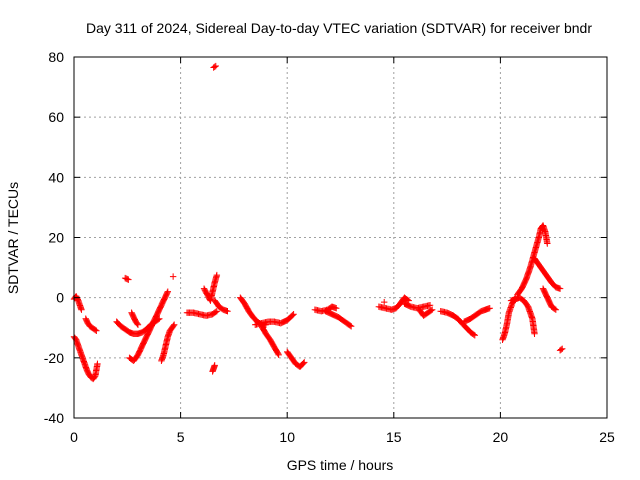 The width and height of the screenshot is (640, 480). I want to click on series-arc03, so click(91, 324).